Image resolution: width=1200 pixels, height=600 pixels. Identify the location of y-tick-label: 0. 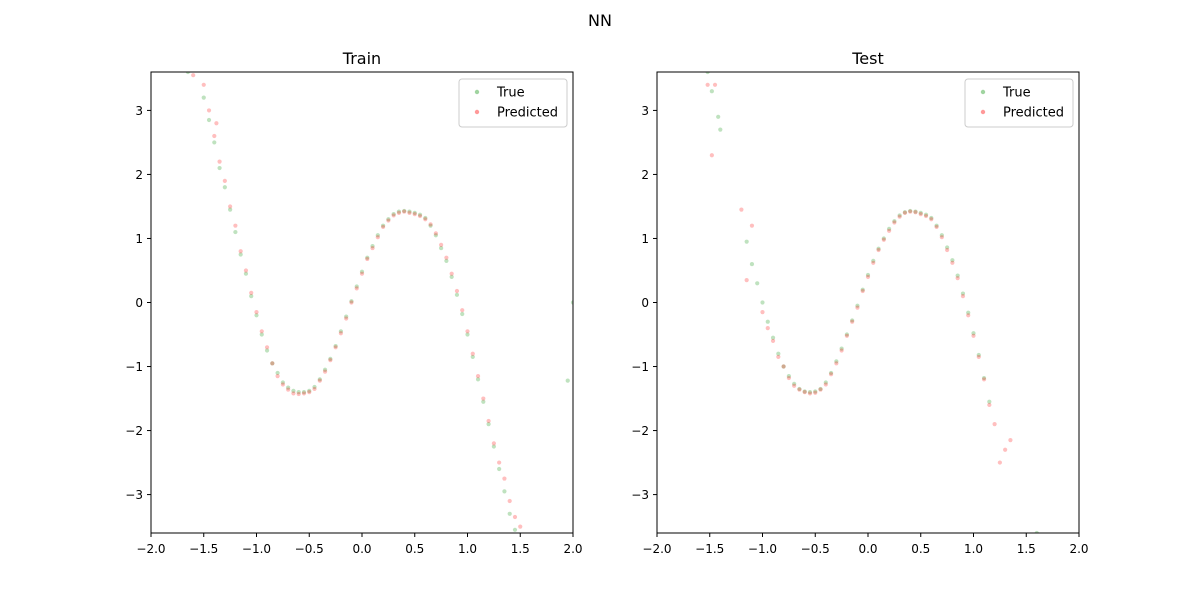
(139, 303).